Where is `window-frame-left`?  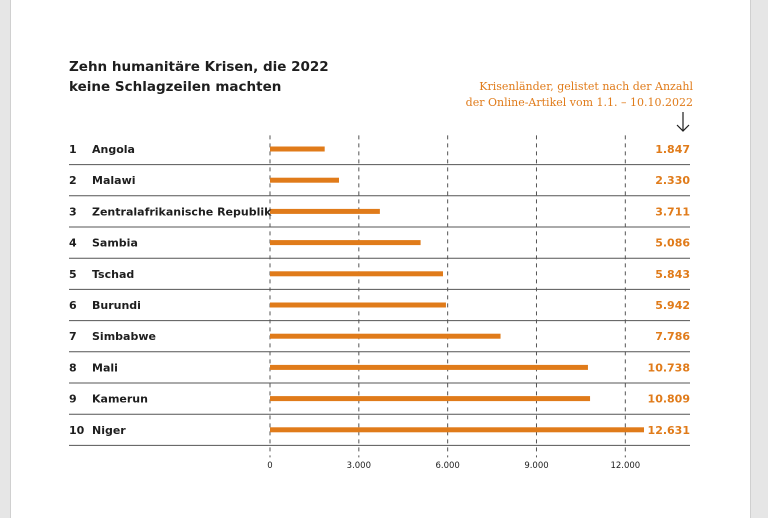
window-frame-left is located at coordinates (5, 259).